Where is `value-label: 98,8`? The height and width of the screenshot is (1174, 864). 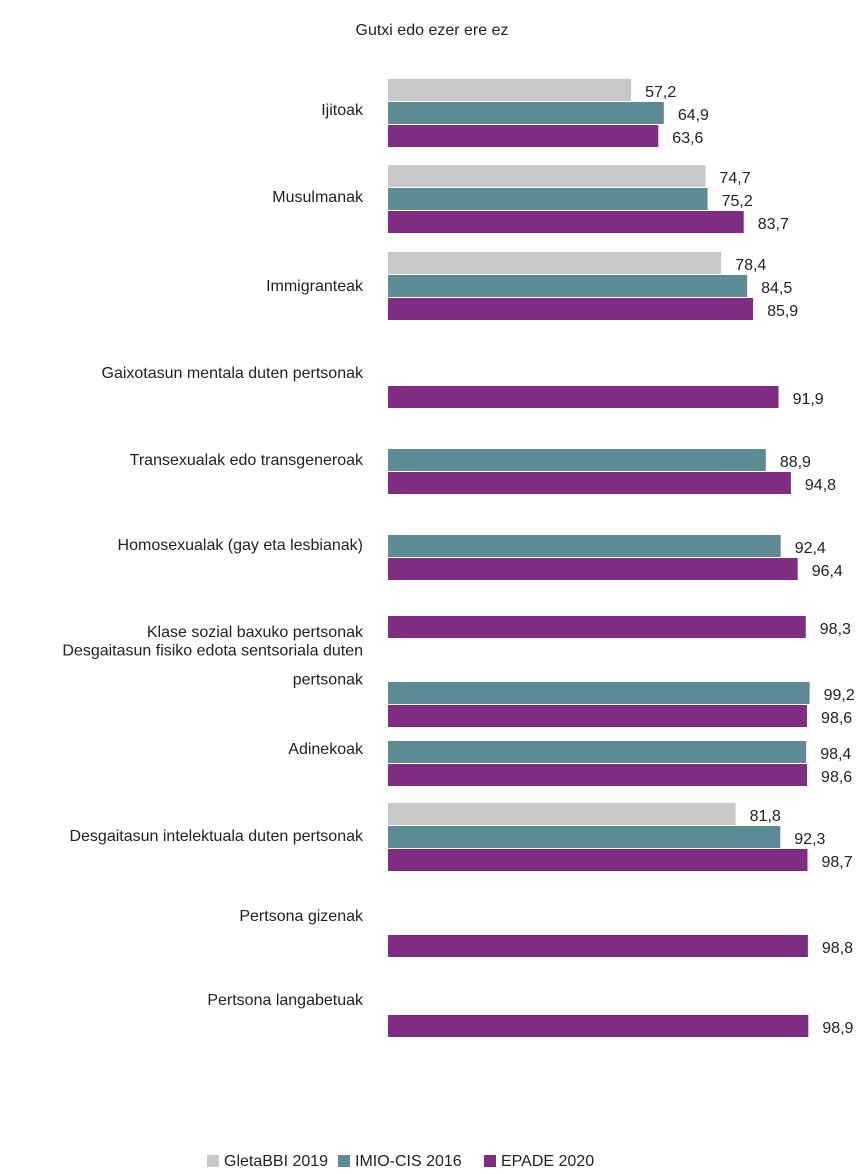 value-label: 98,8 is located at coordinates (837, 948).